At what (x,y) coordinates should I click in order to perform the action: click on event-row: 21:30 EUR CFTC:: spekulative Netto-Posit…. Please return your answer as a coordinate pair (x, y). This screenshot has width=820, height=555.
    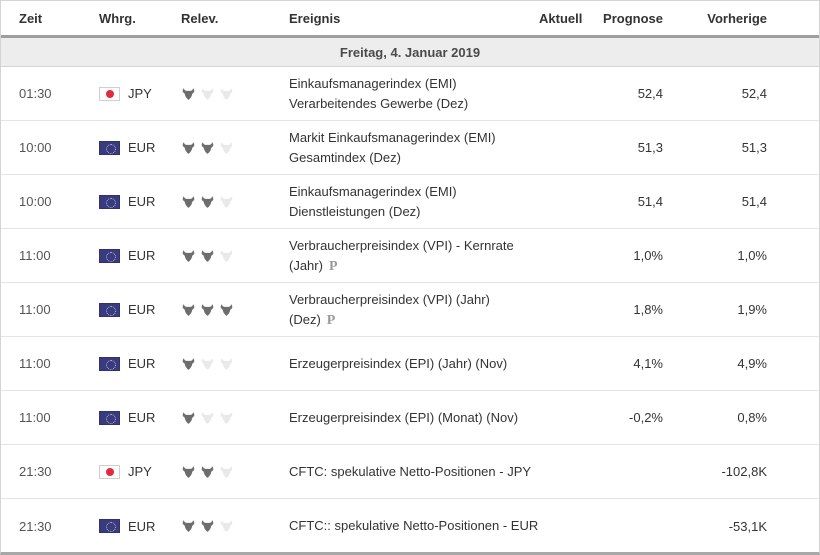
    Looking at the image, I should click on (410, 525).